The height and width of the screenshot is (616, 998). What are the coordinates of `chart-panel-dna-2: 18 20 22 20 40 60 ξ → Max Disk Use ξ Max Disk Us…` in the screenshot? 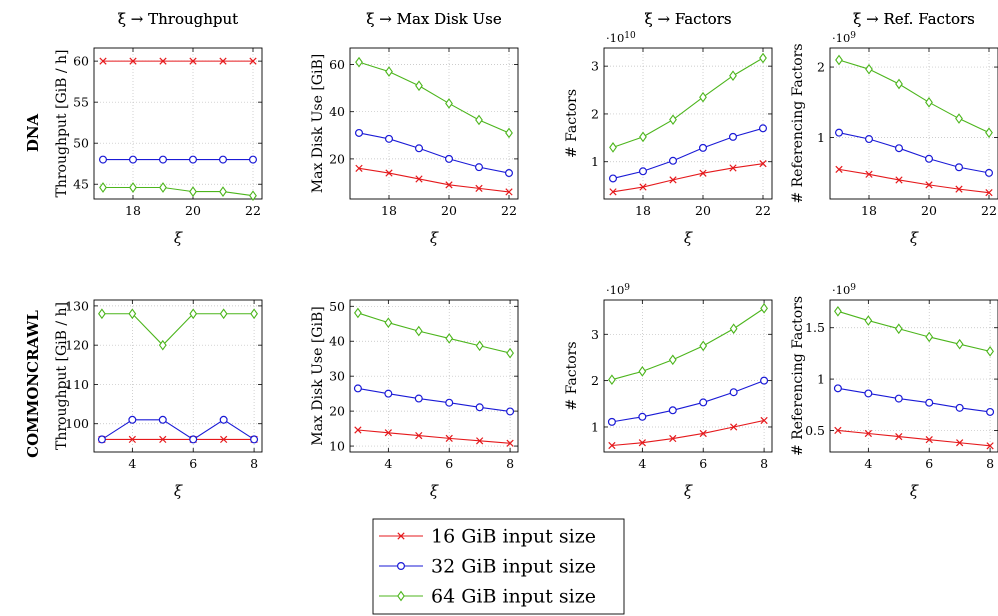 It's located at (414, 128).